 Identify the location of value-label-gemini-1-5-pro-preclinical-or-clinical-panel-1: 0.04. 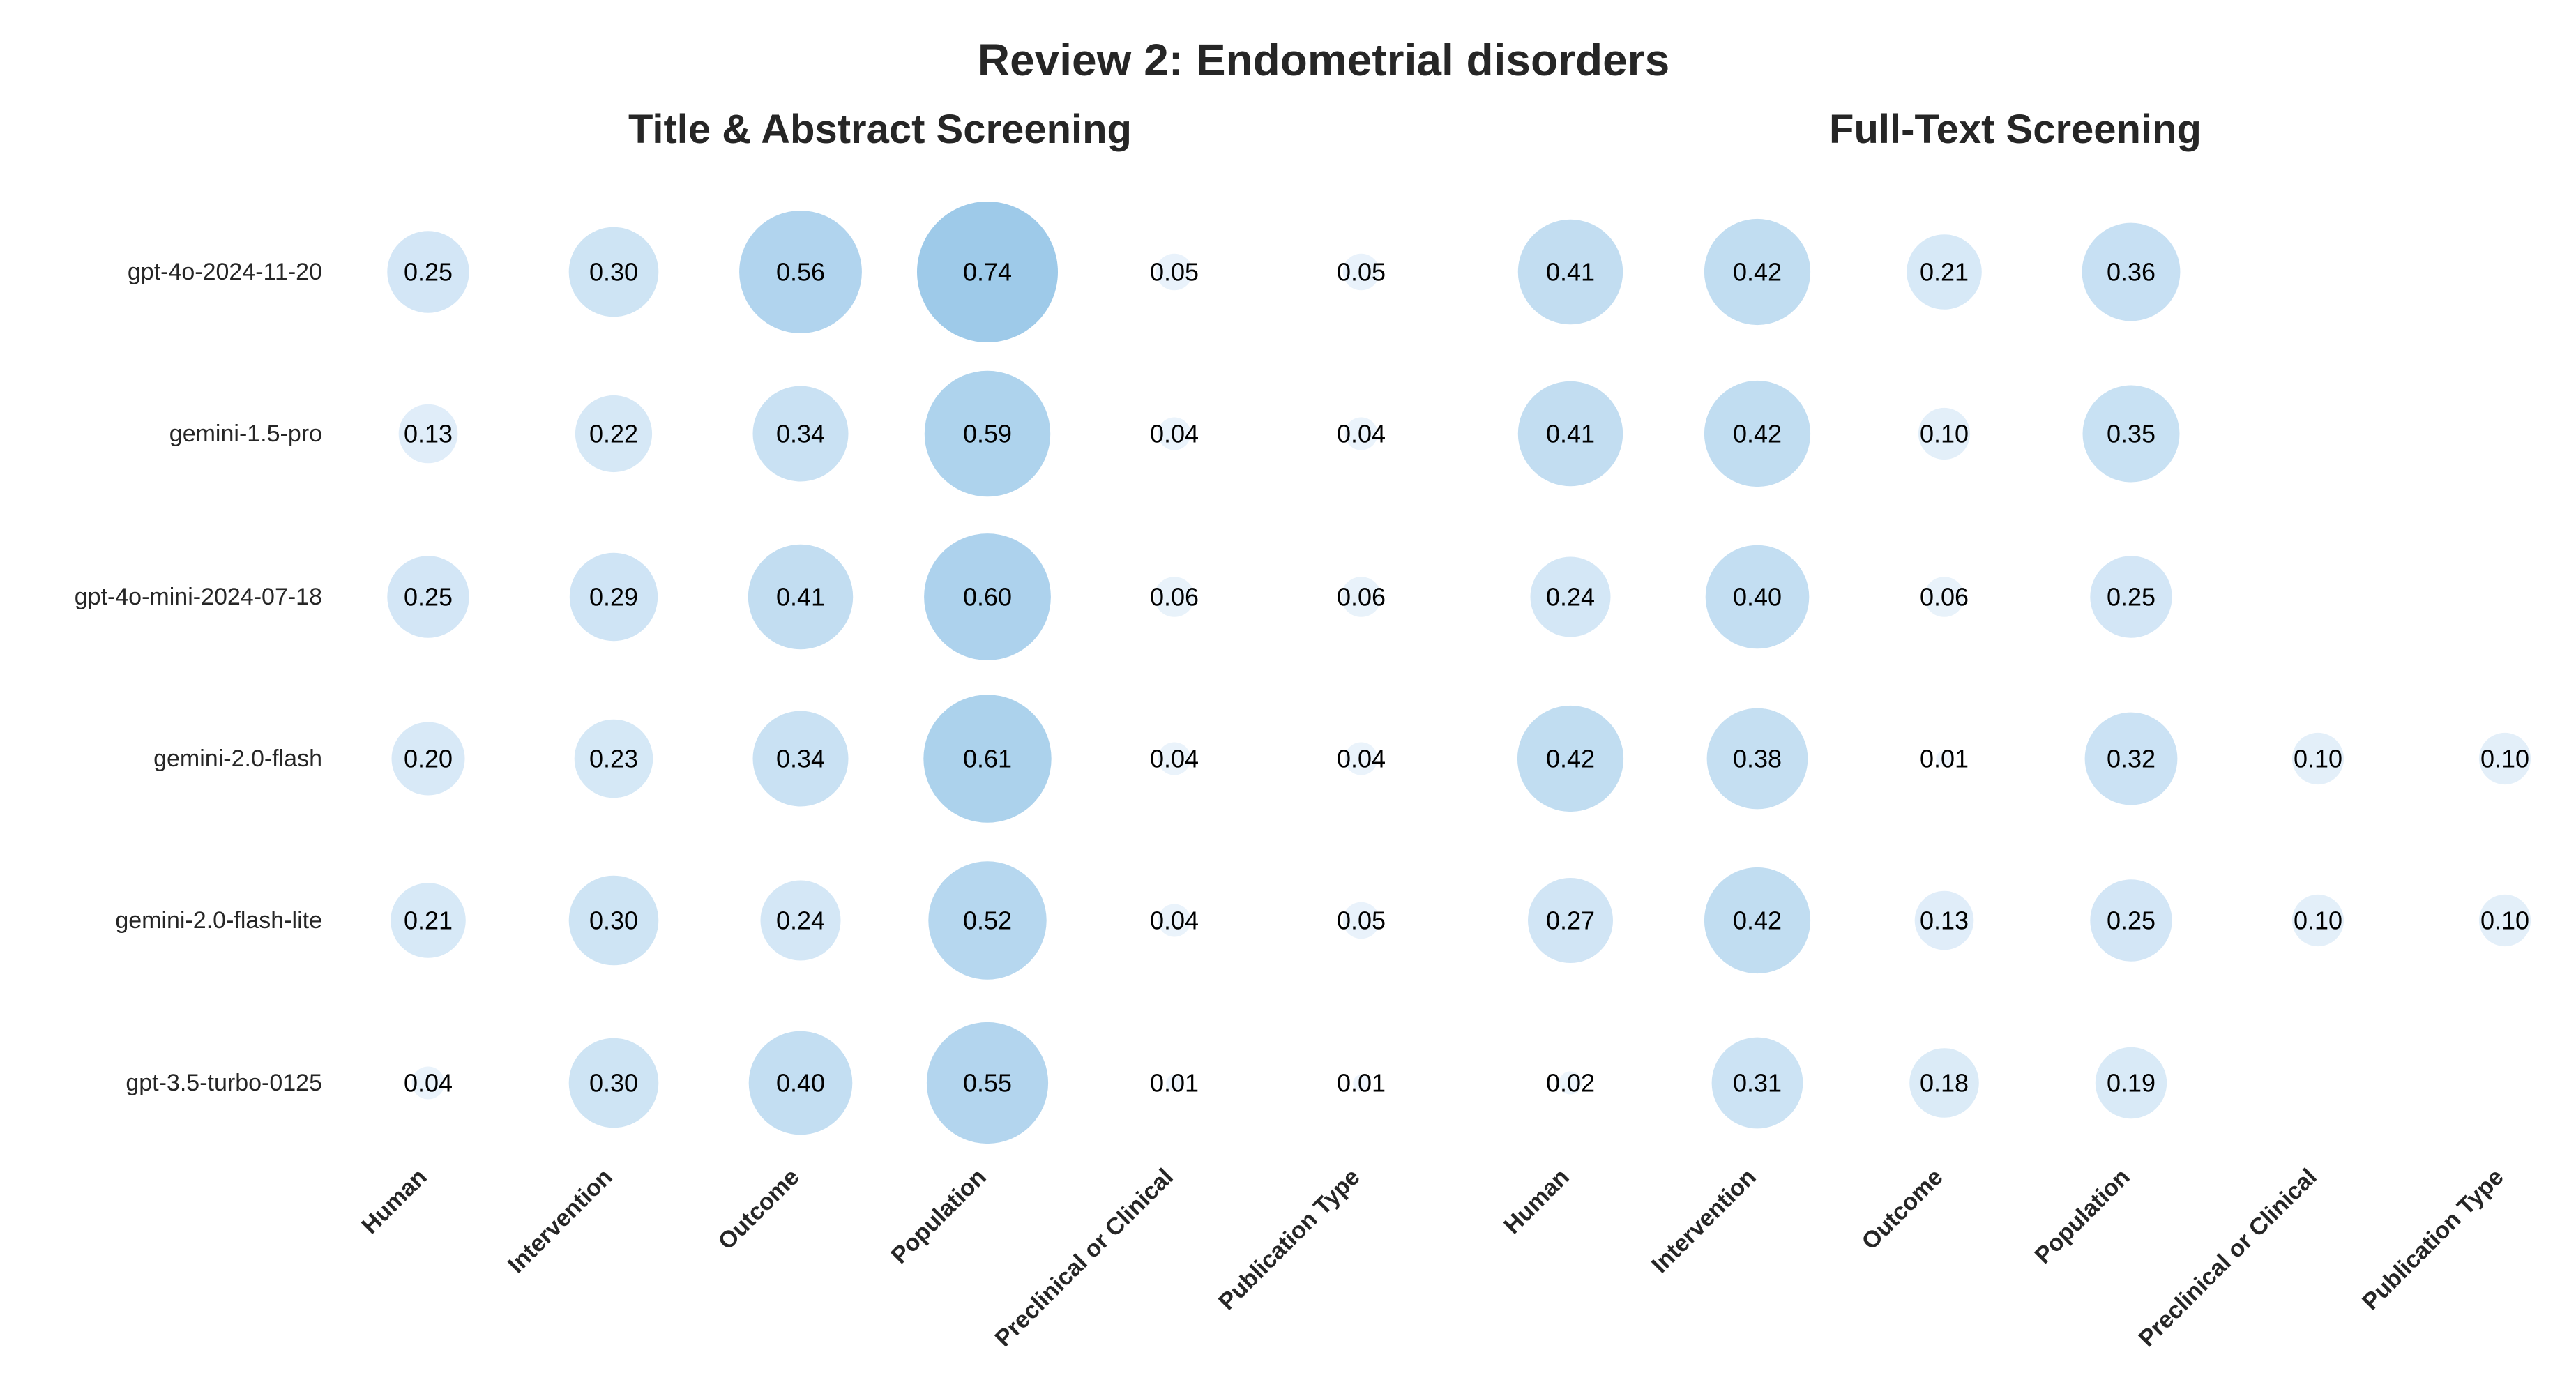
(1174, 434).